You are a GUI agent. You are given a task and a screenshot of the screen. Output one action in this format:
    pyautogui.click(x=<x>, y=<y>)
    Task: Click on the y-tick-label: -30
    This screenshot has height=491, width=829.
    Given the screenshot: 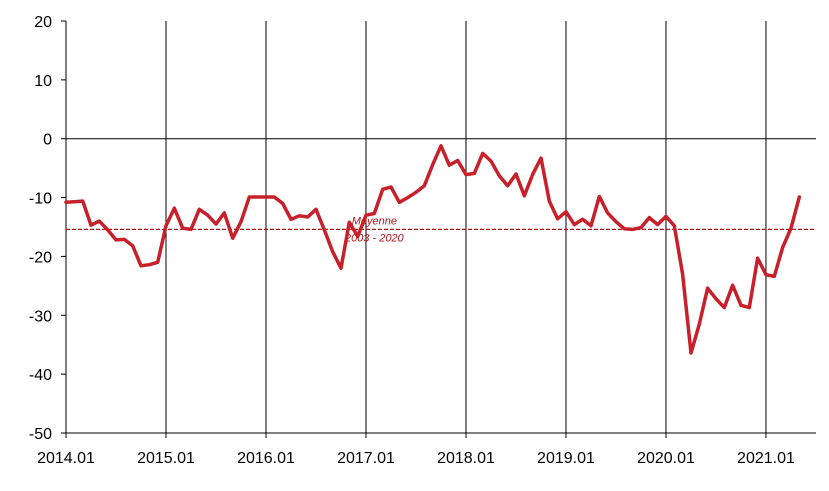 What is the action you would take?
    pyautogui.click(x=40, y=316)
    